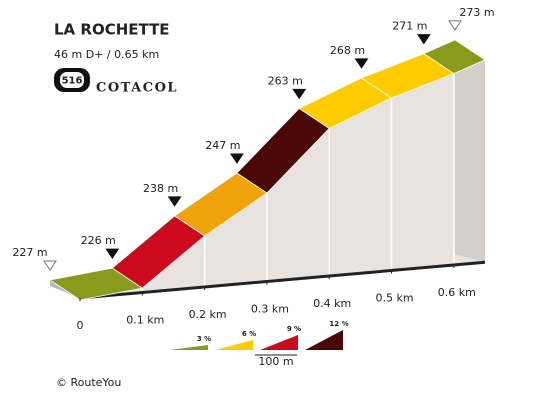  What do you see at coordinates (285, 80) in the screenshot?
I see `elevation-label: 263 m` at bounding box center [285, 80].